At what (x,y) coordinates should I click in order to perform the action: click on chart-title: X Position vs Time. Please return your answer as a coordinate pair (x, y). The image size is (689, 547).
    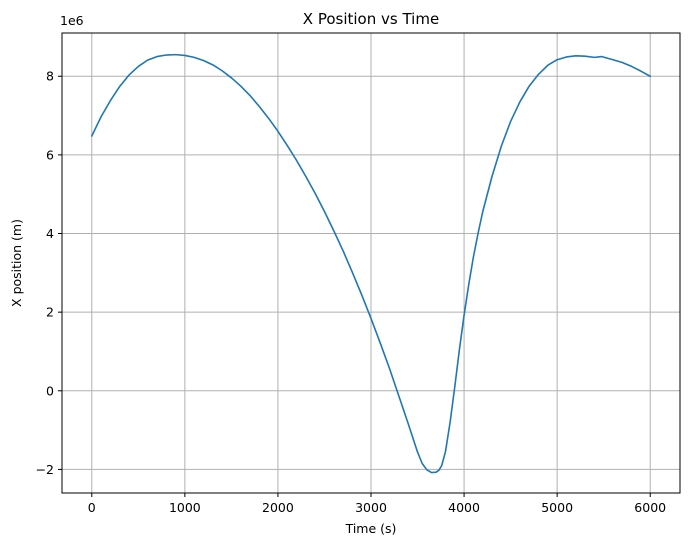
    Looking at the image, I should click on (371, 19).